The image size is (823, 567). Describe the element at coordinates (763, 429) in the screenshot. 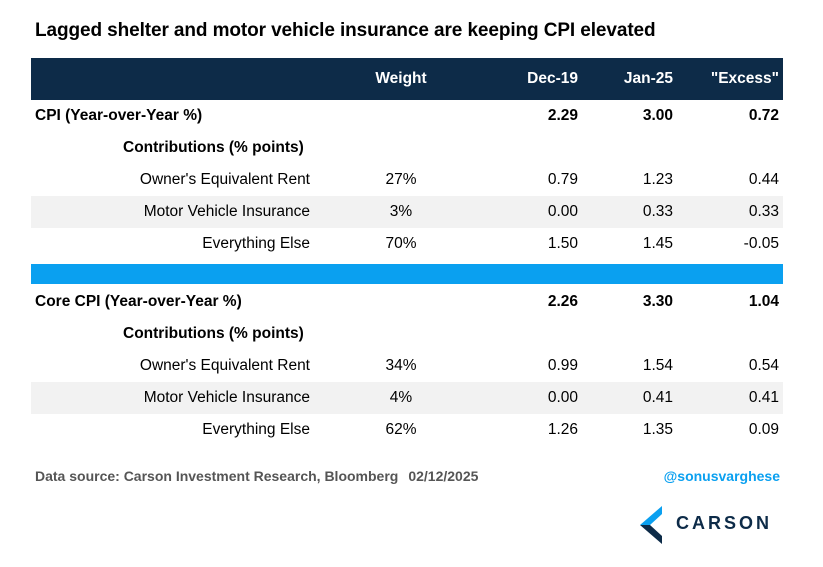

I see `row-excess: 0.09` at that location.